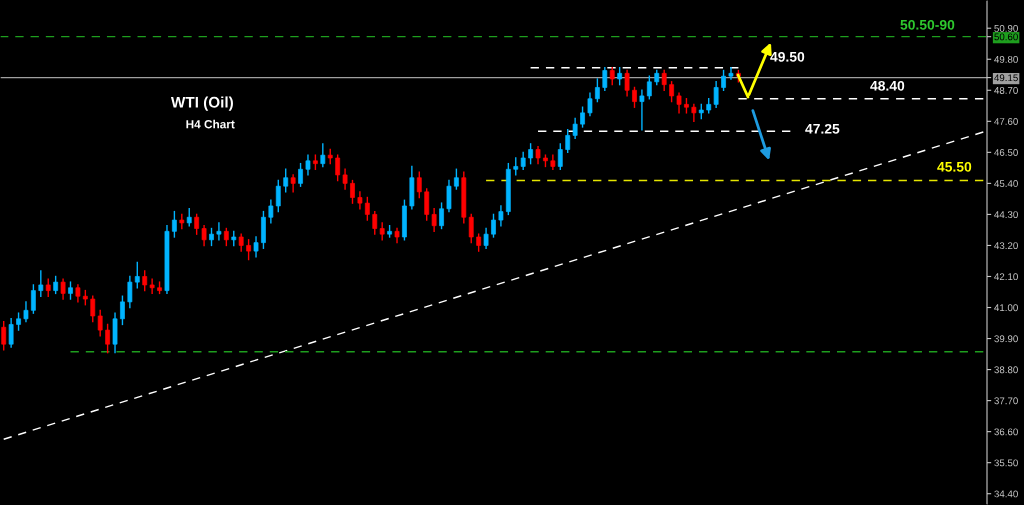  Describe the element at coordinates (1006, 59) in the screenshot. I see `y-tick-label: 49.80` at that location.